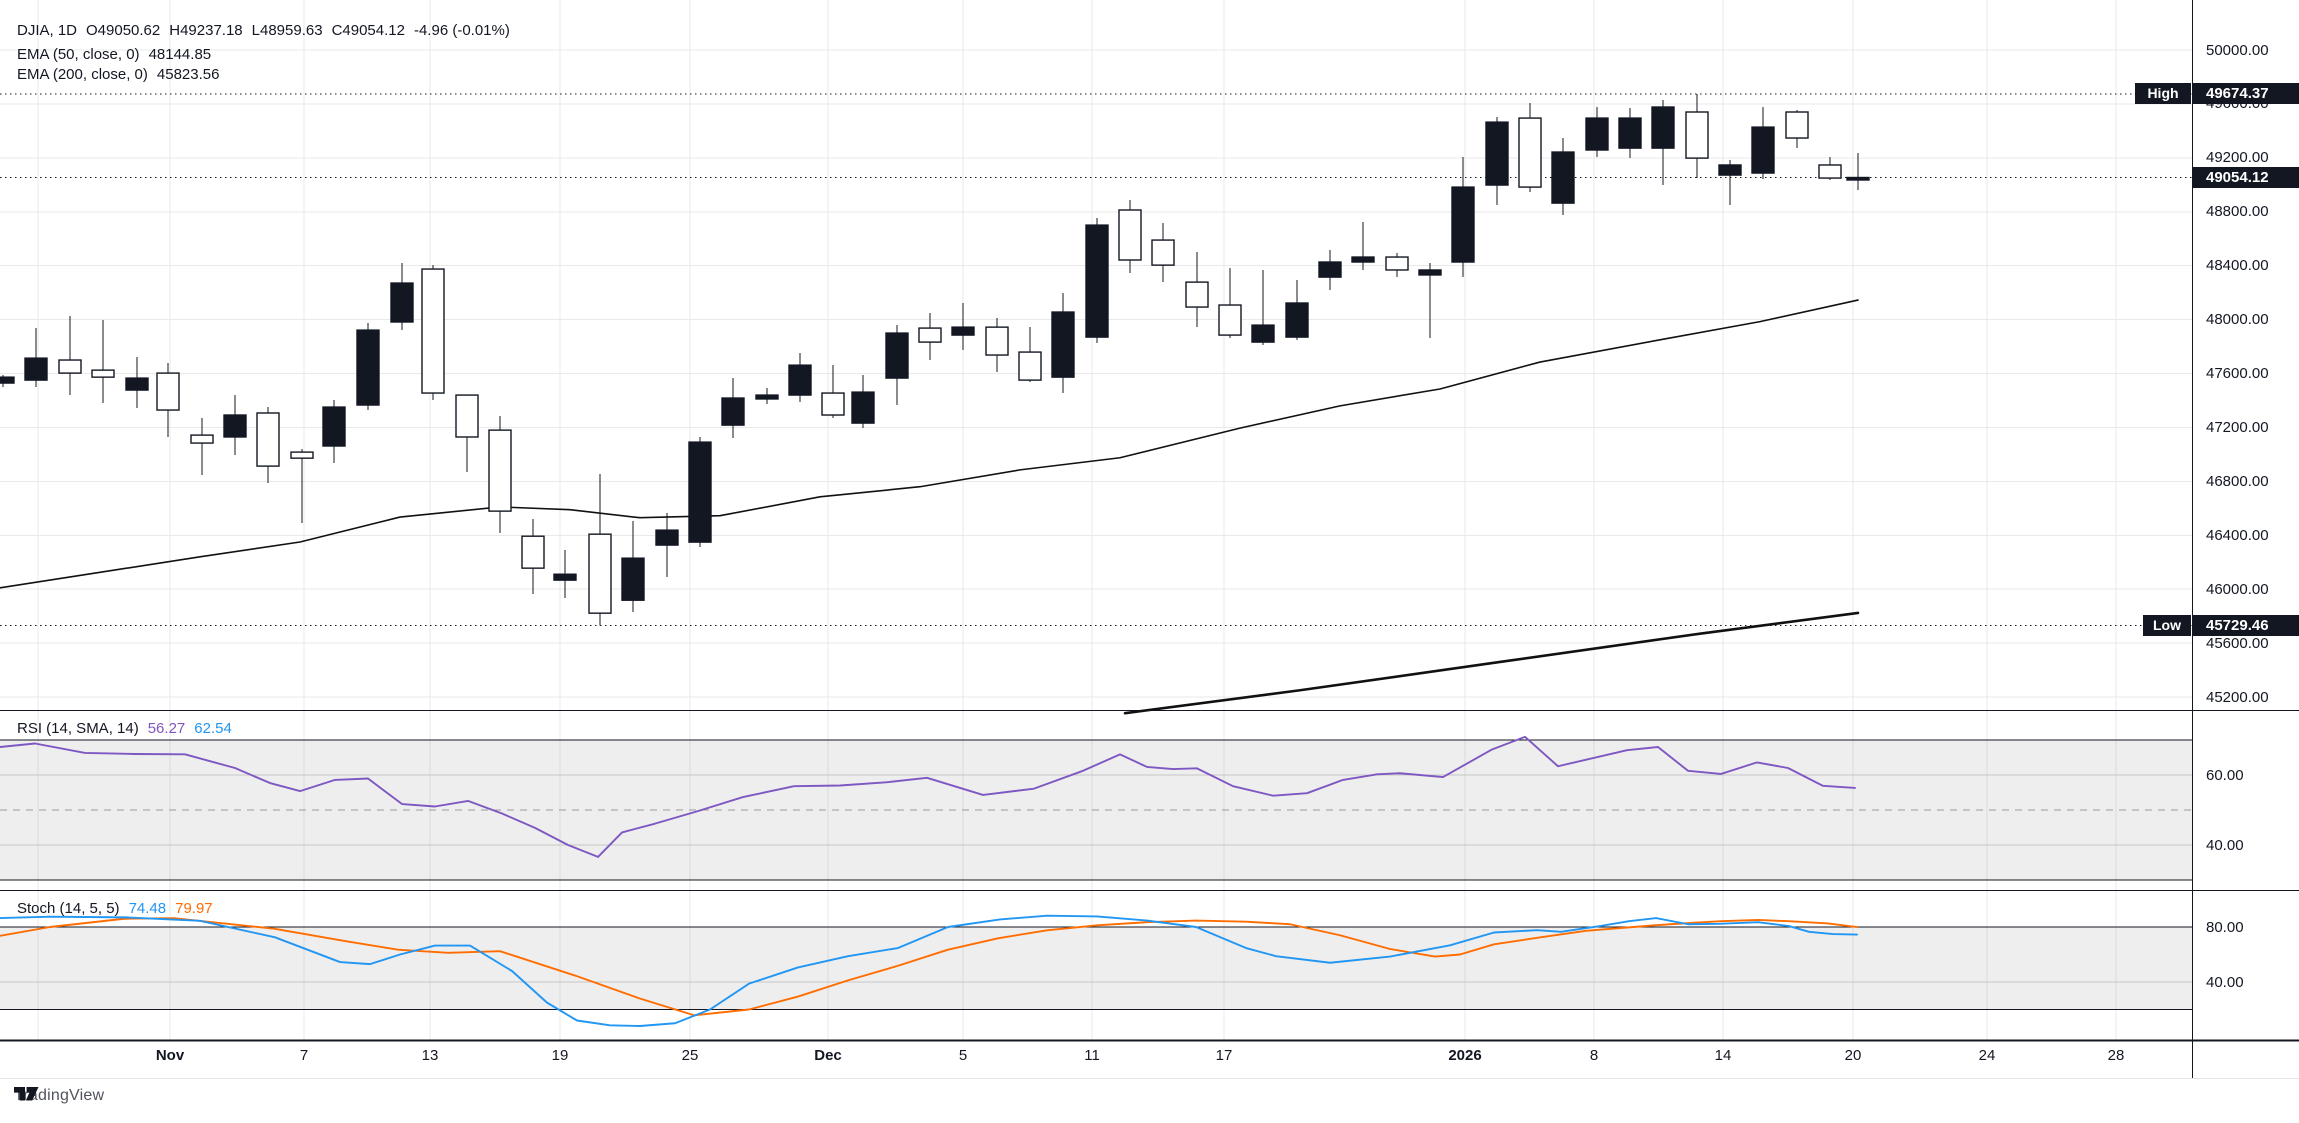  What do you see at coordinates (194, 908) in the screenshot?
I see `stoch-d-value: 79.97` at bounding box center [194, 908].